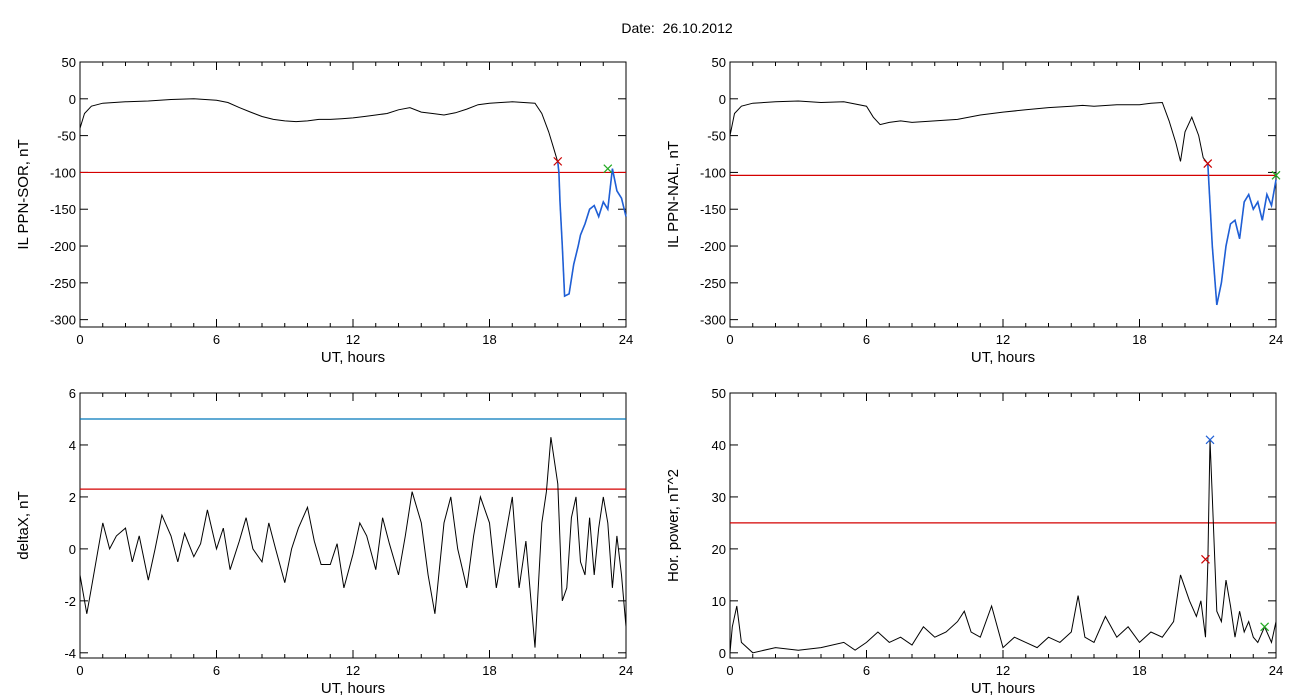 The height and width of the screenshot is (700, 1300). Describe the element at coordinates (70, 653) in the screenshot. I see `y-tick-label: -4` at that location.